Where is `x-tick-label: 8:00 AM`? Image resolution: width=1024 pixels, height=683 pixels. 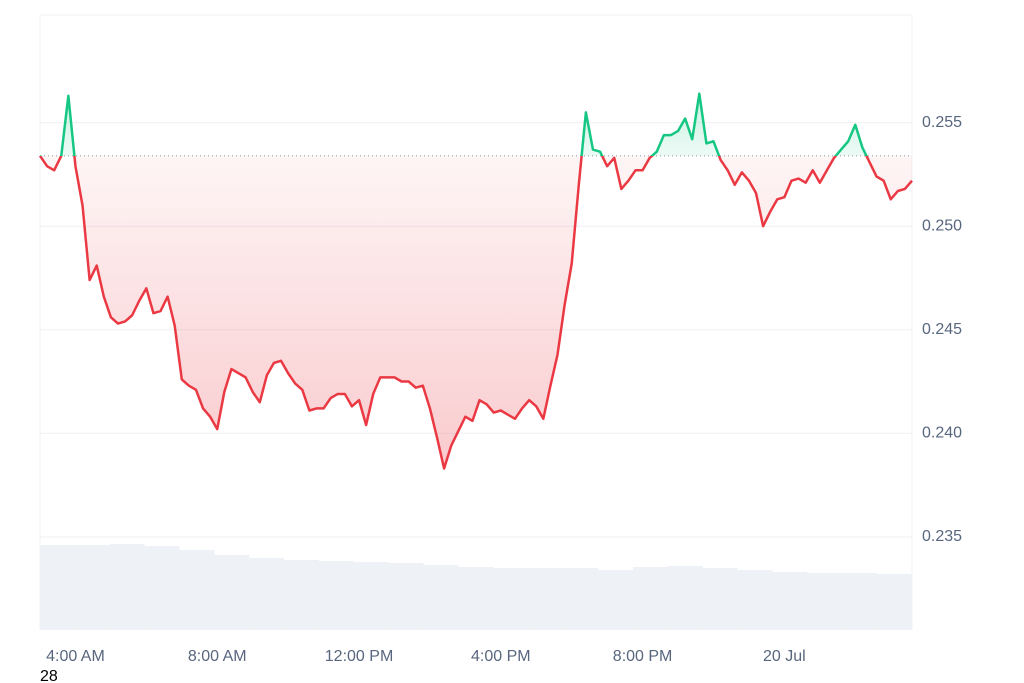 x-tick-label: 8:00 AM is located at coordinates (217, 656).